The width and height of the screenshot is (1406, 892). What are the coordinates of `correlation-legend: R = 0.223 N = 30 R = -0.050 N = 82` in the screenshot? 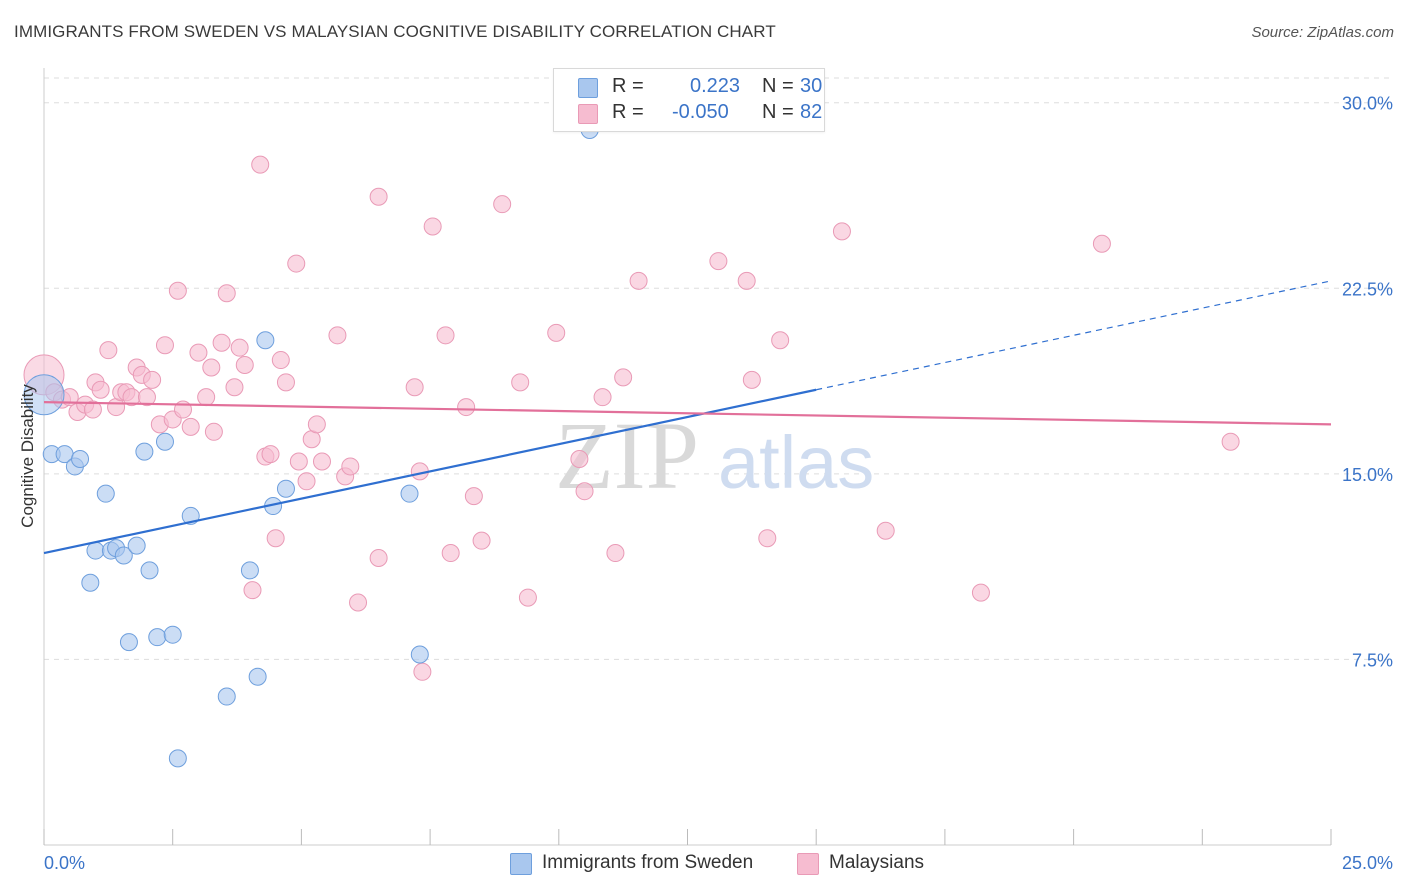 It's located at (689, 100).